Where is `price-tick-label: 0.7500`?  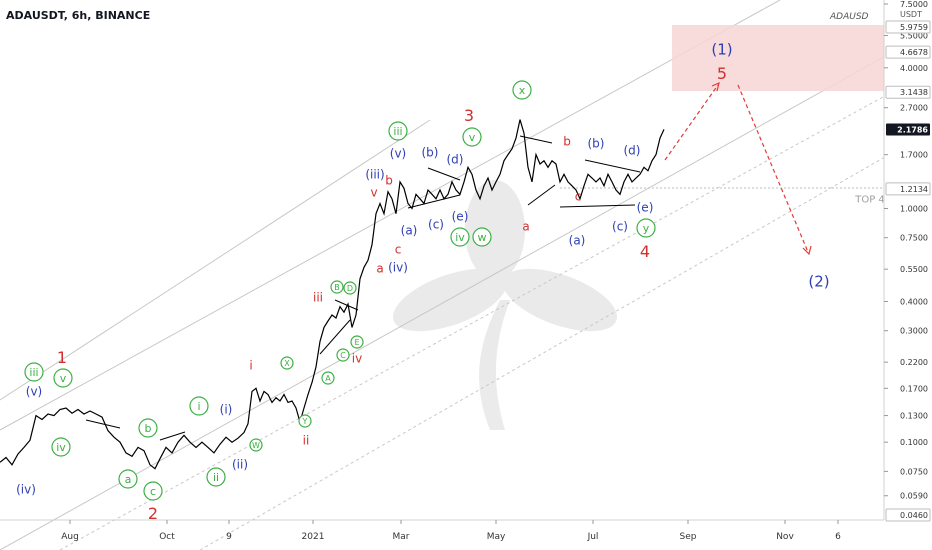 price-tick-label: 0.7500 is located at coordinates (914, 238).